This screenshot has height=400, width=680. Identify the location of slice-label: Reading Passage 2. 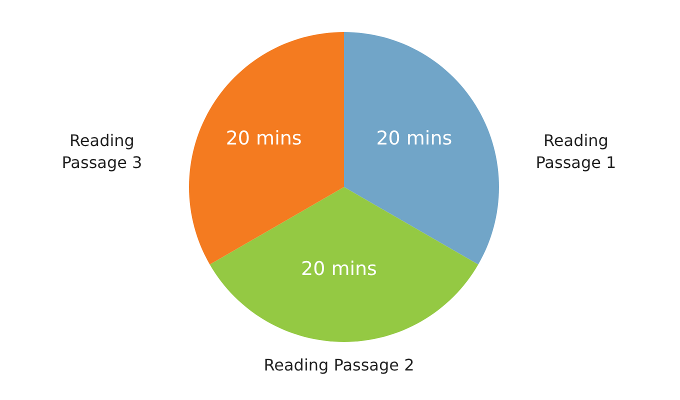
(339, 365).